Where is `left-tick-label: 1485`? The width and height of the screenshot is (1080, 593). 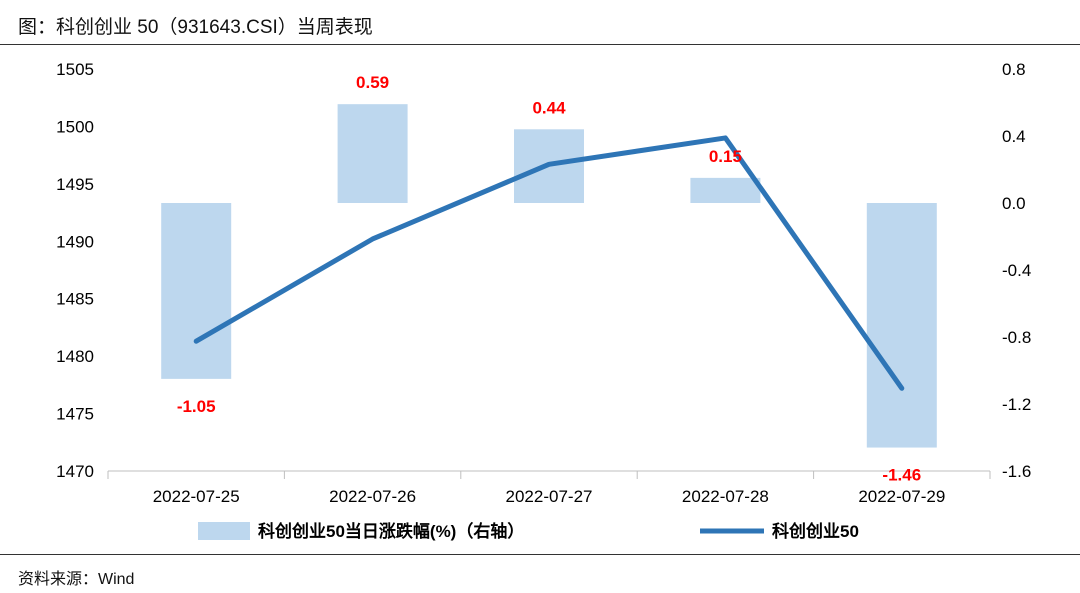
left-tick-label: 1485 is located at coordinates (75, 299).